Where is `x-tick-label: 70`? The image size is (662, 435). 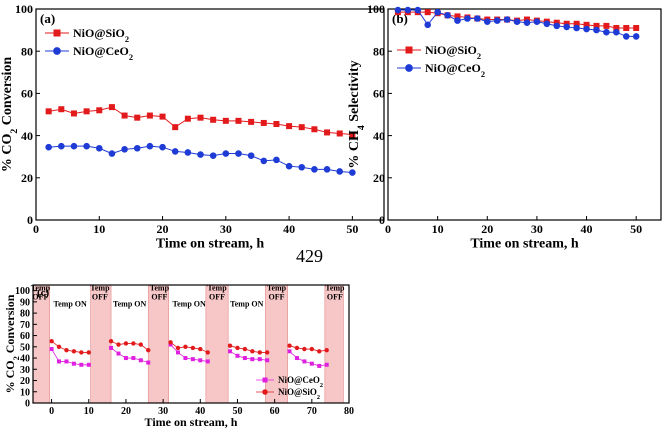
x-tick-label: 70 is located at coordinates (312, 411).